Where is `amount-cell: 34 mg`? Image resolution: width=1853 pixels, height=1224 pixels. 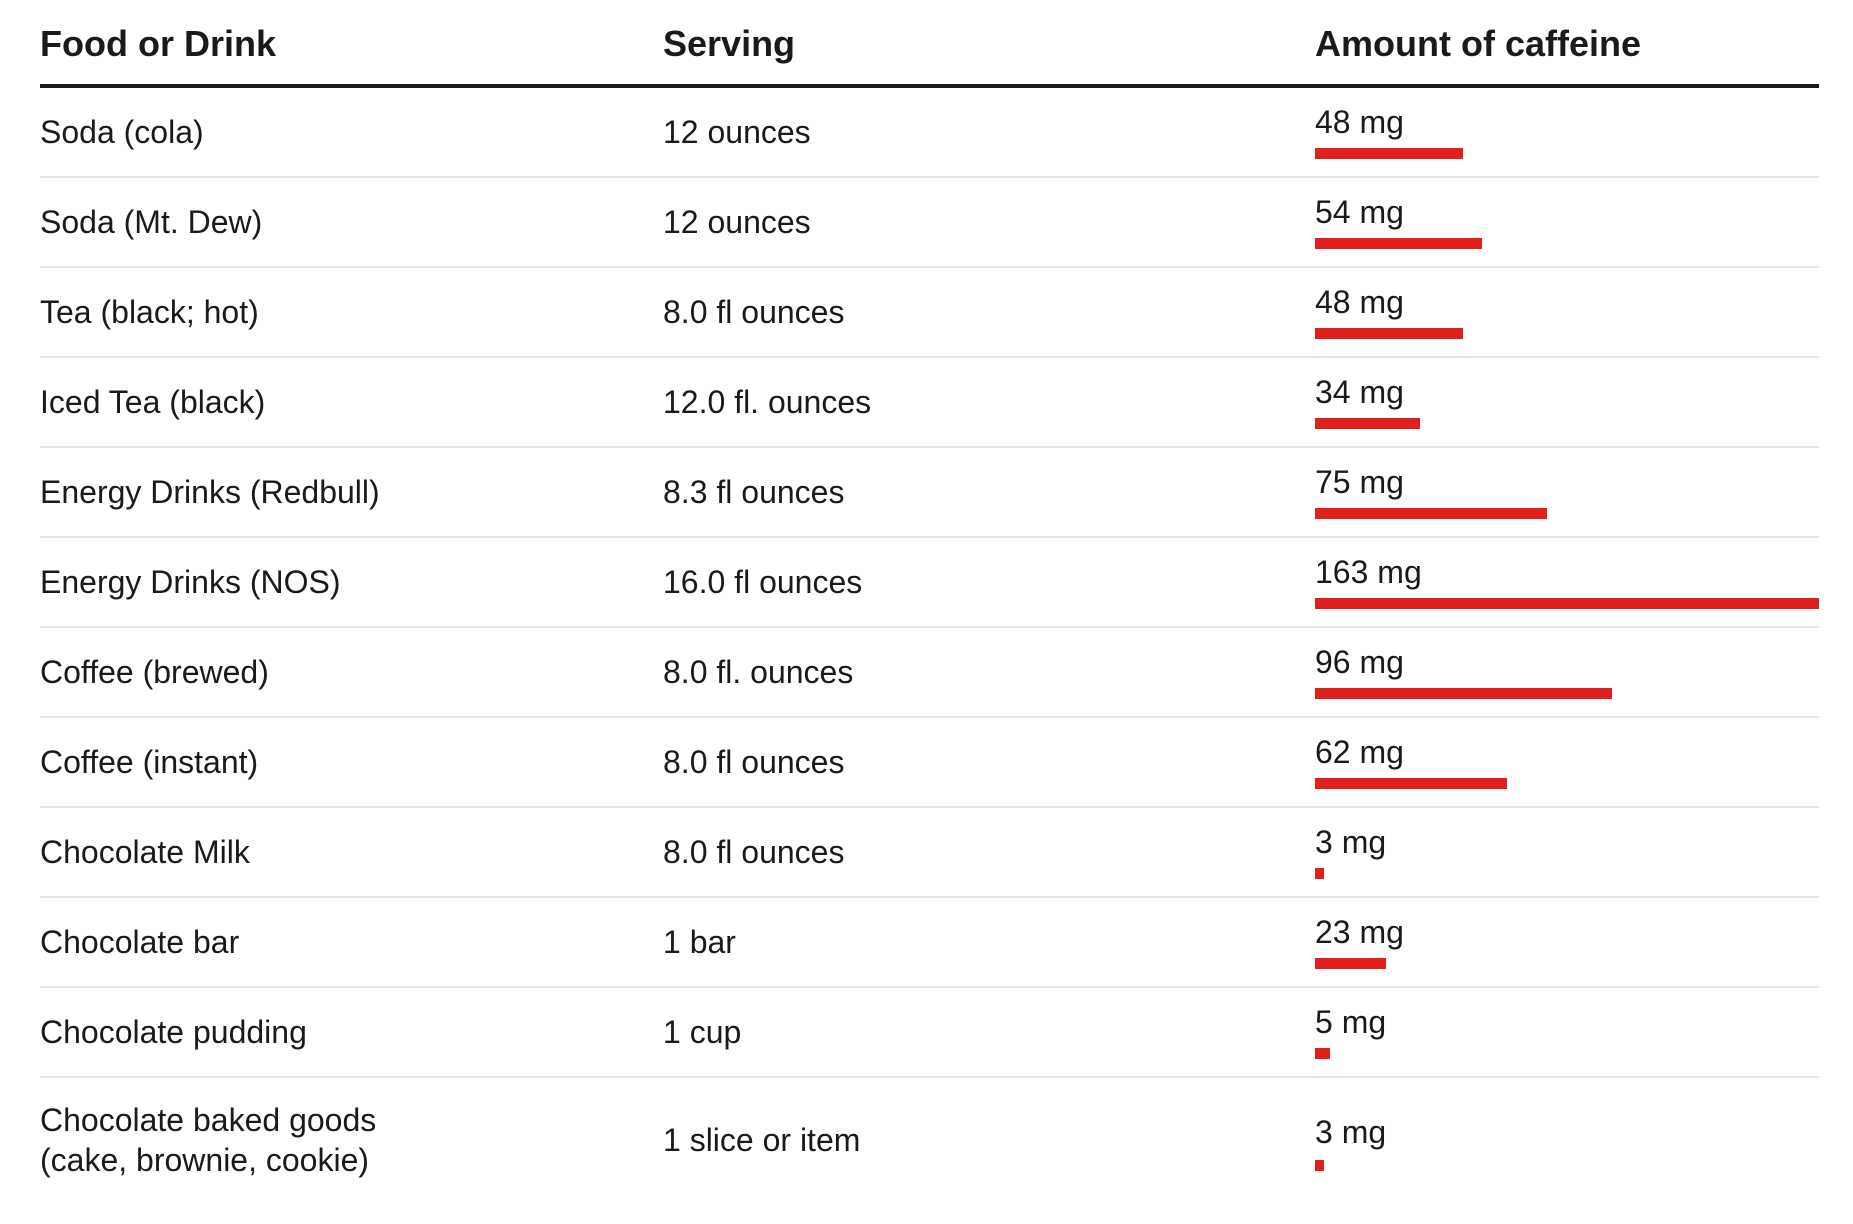
amount-cell: 34 mg is located at coordinates (1567, 402).